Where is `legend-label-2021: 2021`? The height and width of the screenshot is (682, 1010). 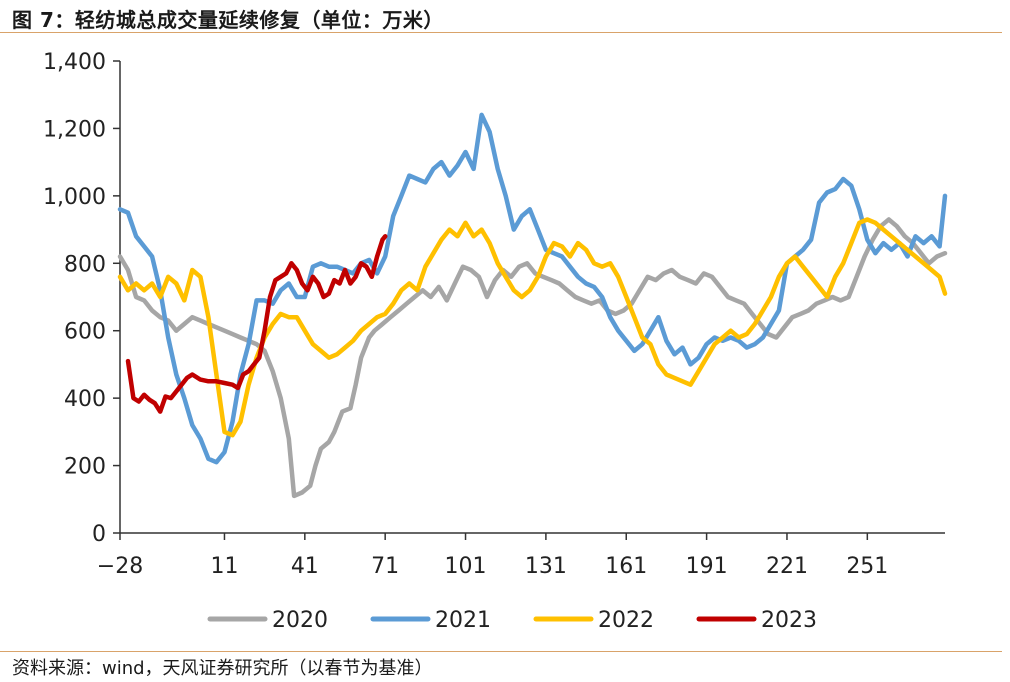
legend-label-2021: 2021 is located at coordinates (463, 620).